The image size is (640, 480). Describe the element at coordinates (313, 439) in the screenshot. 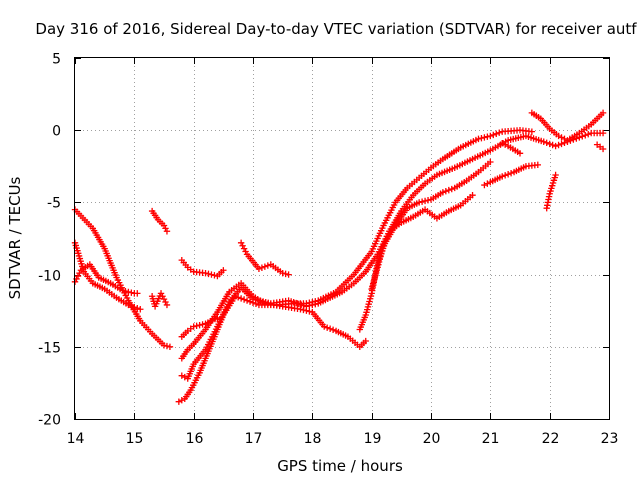

I see `x-tick-label: 18` at that location.